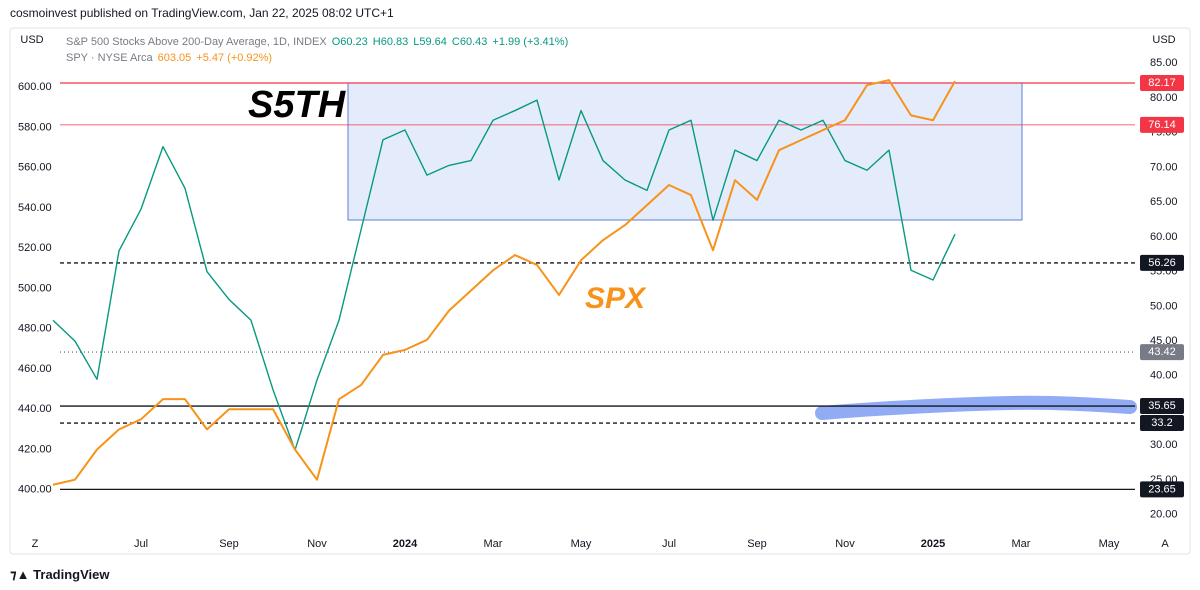 The width and height of the screenshot is (1200, 590). I want to click on level-label: 76.14, so click(1162, 125).